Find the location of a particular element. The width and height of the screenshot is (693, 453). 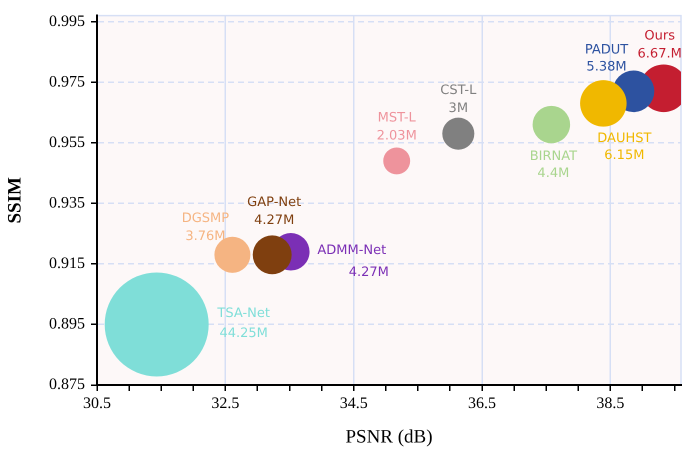

x-tick-label: 38.5 is located at coordinates (610, 403).